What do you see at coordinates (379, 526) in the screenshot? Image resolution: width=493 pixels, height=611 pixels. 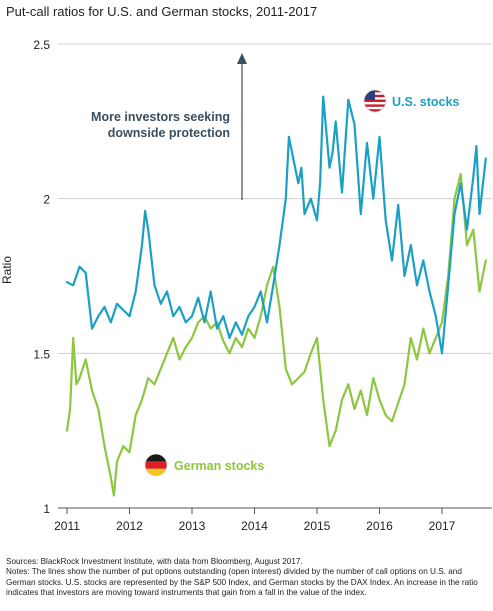 I see `x-tick-label: 2016` at bounding box center [379, 526].